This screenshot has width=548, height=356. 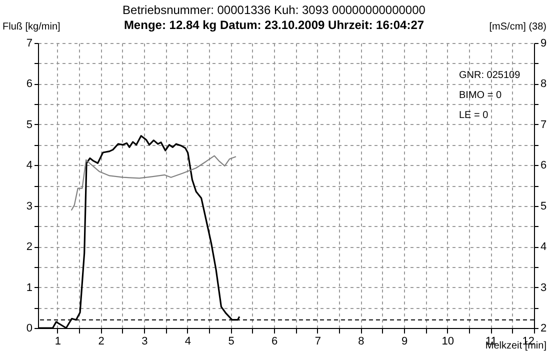 What do you see at coordinates (274, 10) in the screenshot?
I see `chart-title: Betriebsnummer: 00001336 Kuh: 3093 00000000000000` at bounding box center [274, 10].